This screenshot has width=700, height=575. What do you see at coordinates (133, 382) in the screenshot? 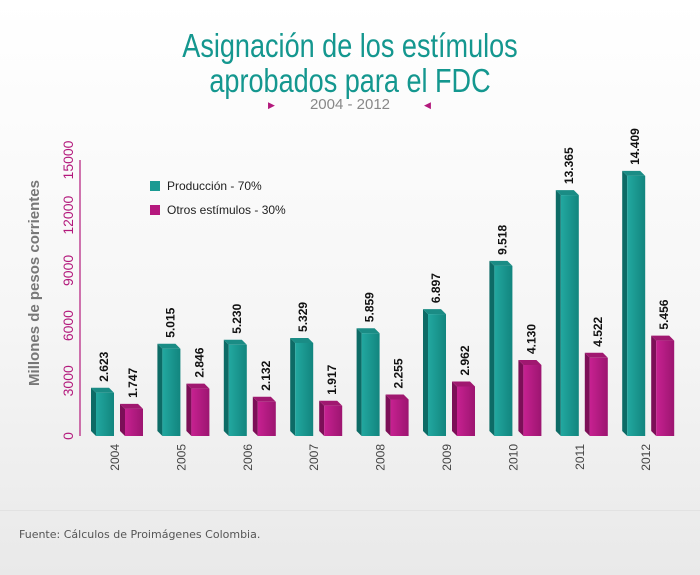
I see `data-label: 1.747` at bounding box center [133, 382].